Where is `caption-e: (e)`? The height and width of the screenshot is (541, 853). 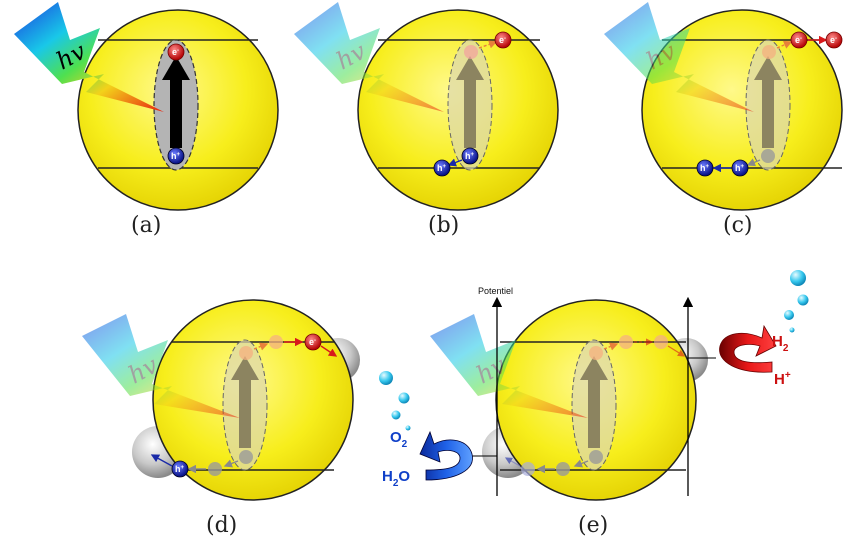 caption-e: (e) is located at coordinates (593, 525).